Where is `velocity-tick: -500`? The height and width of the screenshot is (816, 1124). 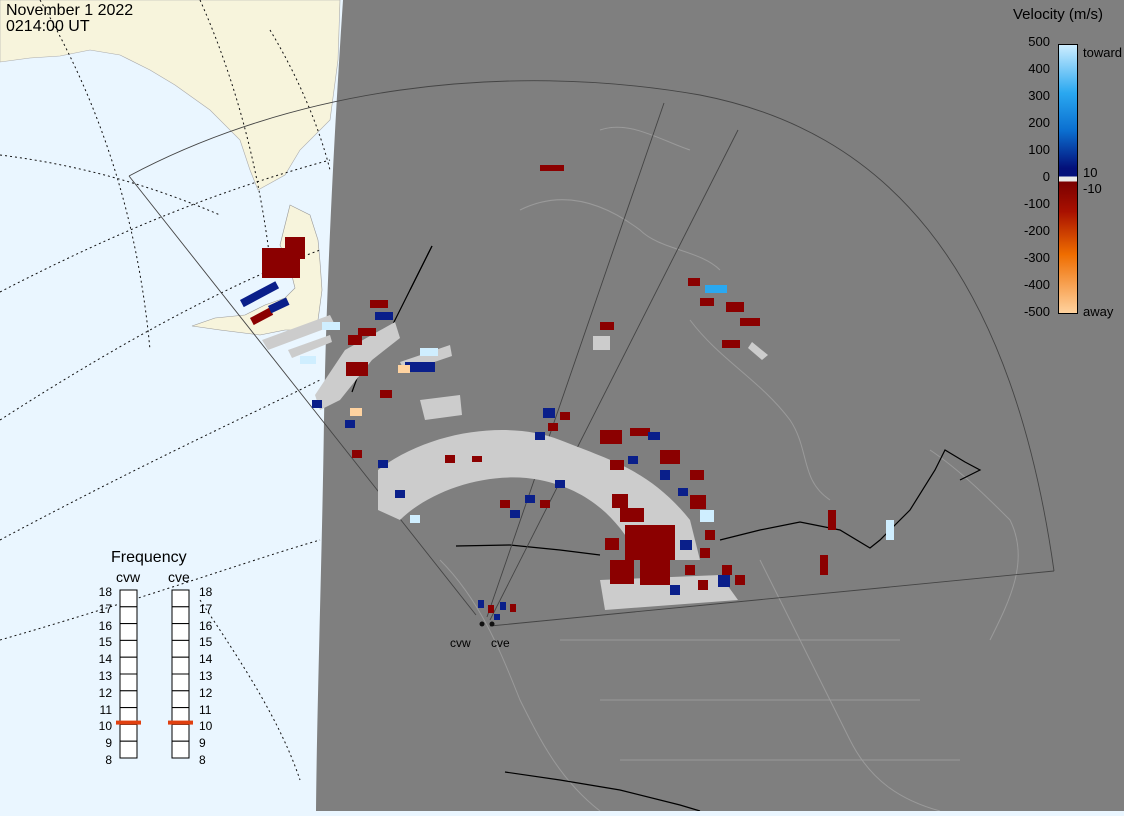 velocity-tick: -500 is located at coordinates (1036, 311).